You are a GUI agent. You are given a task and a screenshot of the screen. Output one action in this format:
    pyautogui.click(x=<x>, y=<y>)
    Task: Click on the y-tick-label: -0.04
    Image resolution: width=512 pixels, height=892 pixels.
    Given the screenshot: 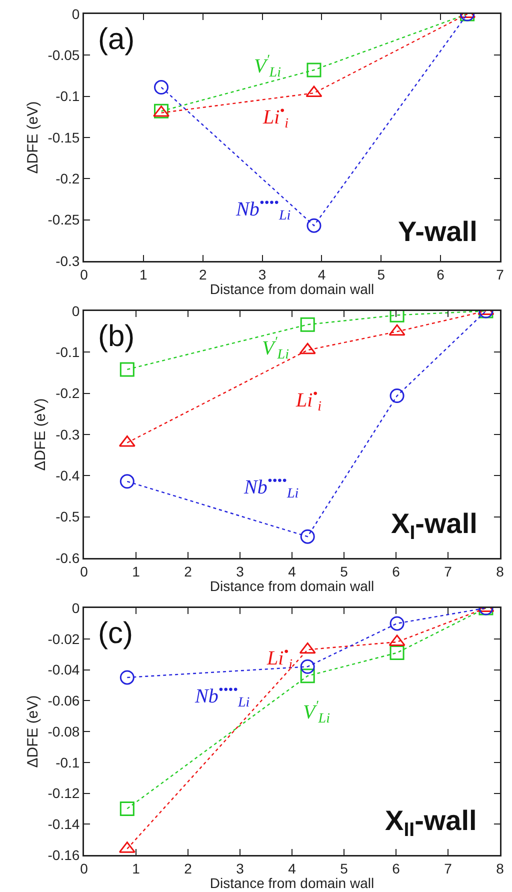 What is the action you would take?
    pyautogui.click(x=64, y=670)
    